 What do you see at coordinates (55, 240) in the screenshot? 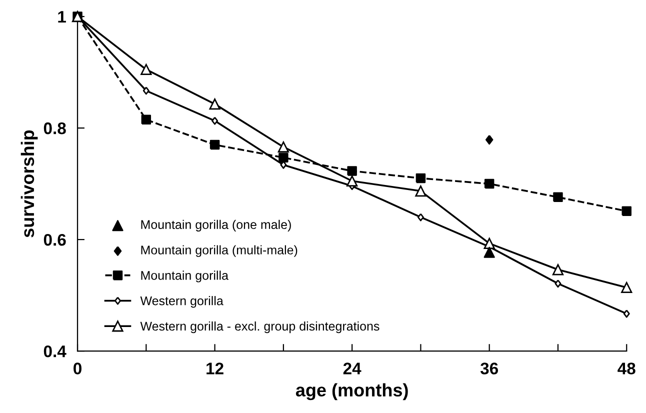
I see `y-tick-label: 0.6` at bounding box center [55, 240].